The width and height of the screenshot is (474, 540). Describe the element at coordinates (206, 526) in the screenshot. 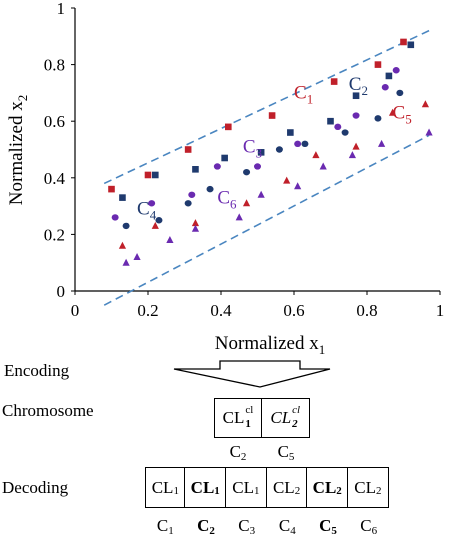

I see `decoding-cluster: C2` at that location.